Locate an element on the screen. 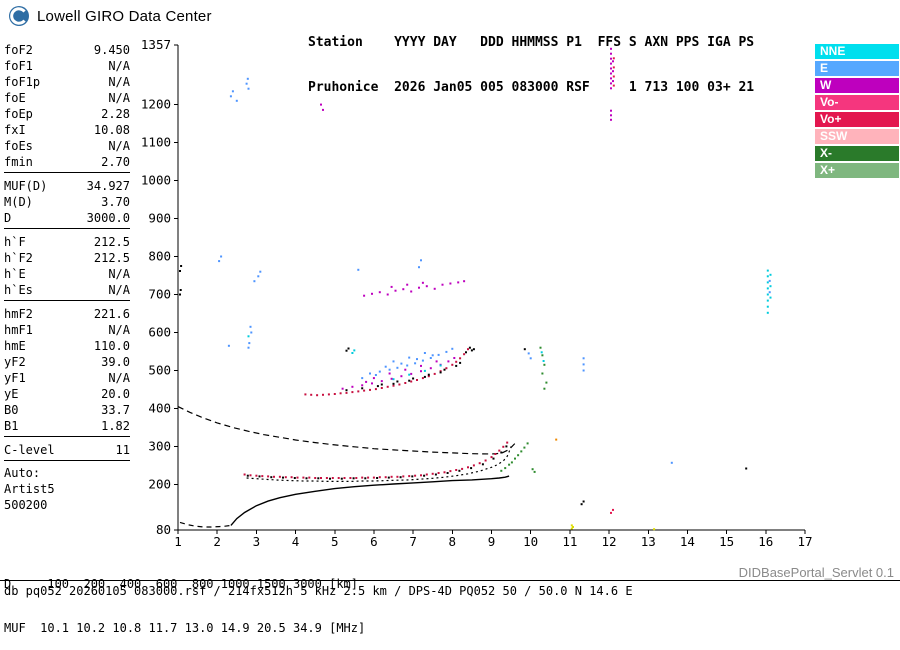 This screenshot has width=900, height=650. series-noise-orange is located at coordinates (556, 439).